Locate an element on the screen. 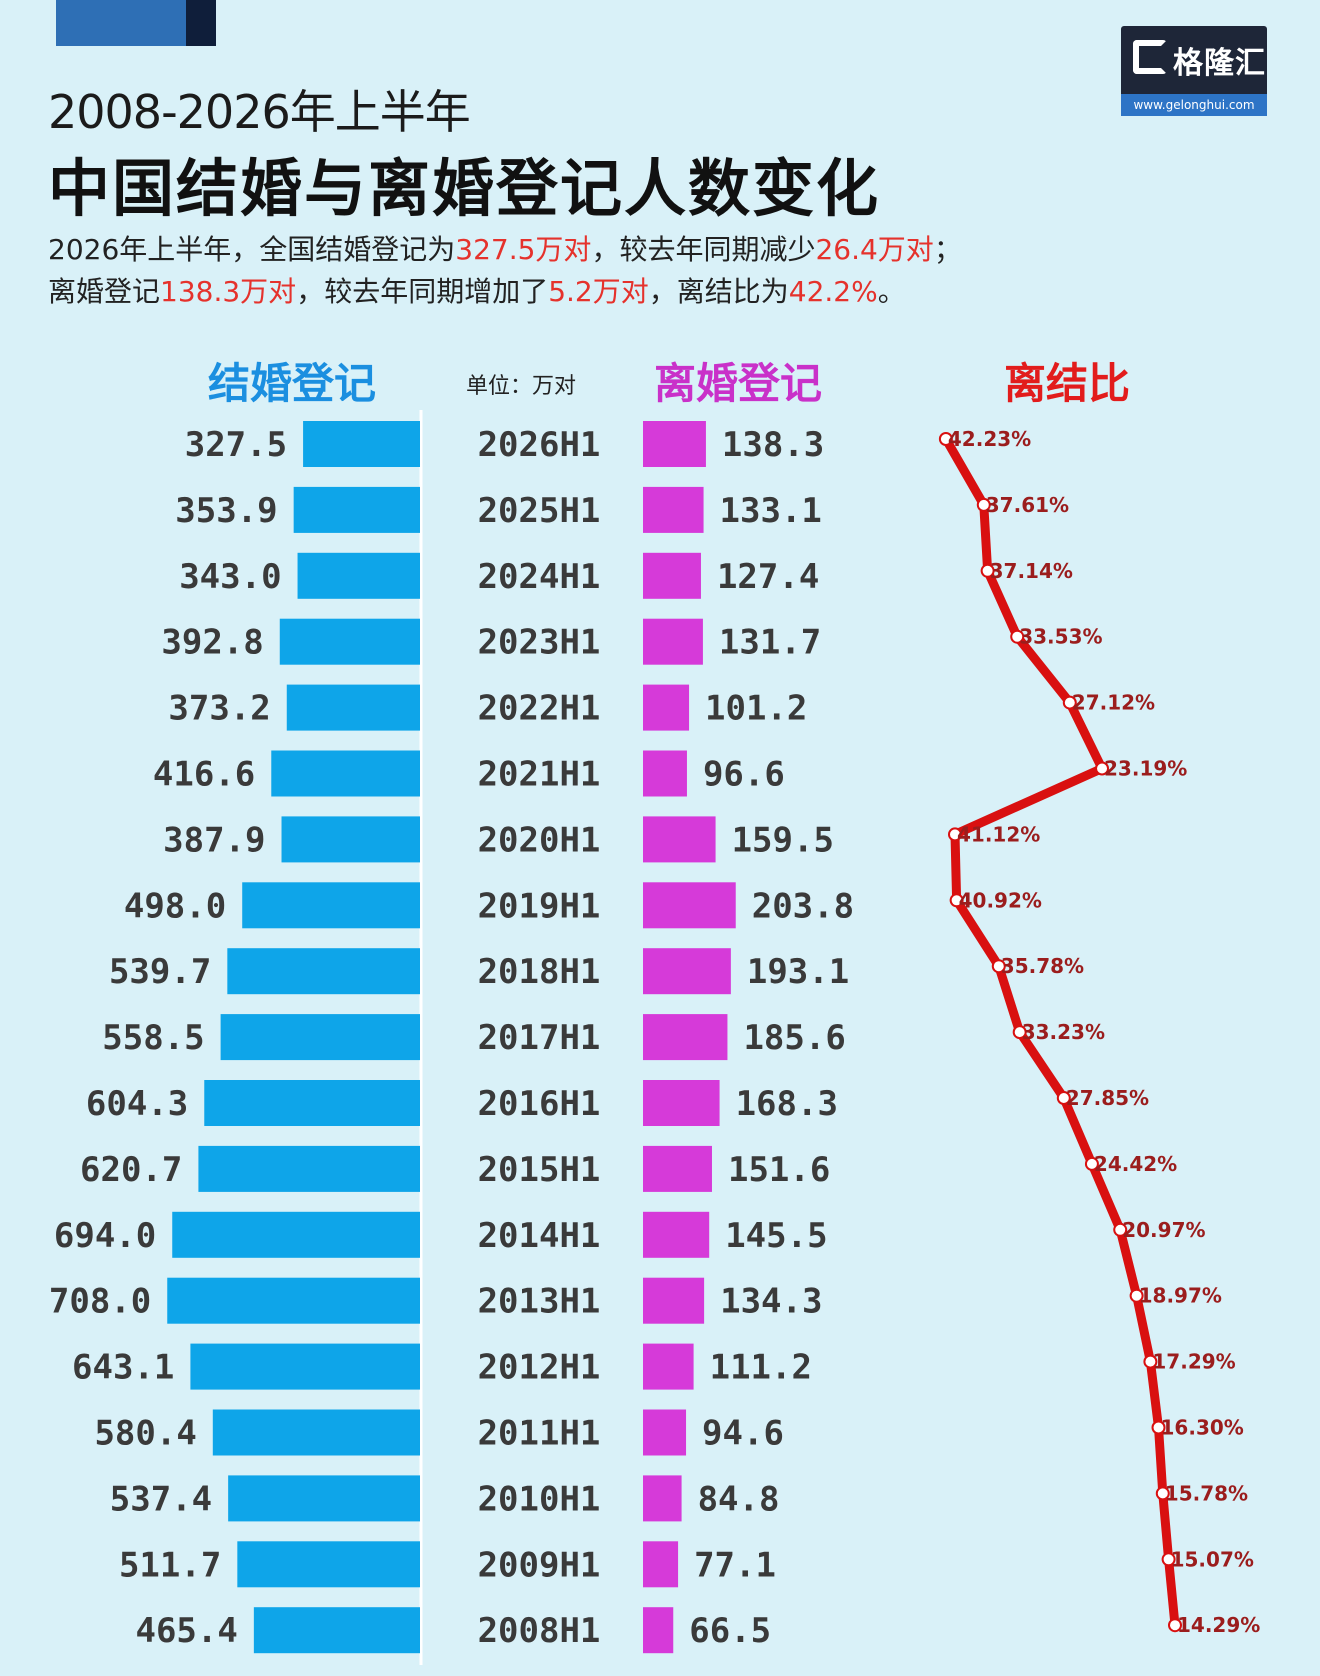 Image resolution: width=1320 pixels, height=1676 pixels. marriage-value-label: 539.7 is located at coordinates (160, 972).